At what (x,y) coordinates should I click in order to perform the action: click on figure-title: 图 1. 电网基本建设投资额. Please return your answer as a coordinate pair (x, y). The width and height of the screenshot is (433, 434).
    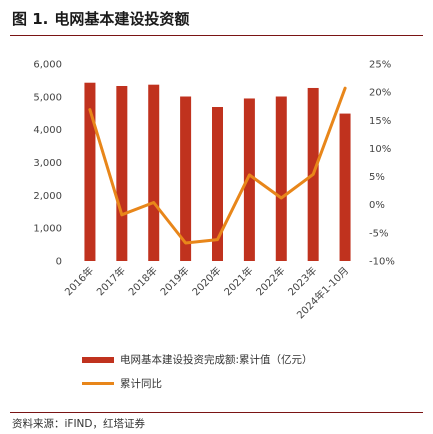
    Looking at the image, I should click on (100, 18).